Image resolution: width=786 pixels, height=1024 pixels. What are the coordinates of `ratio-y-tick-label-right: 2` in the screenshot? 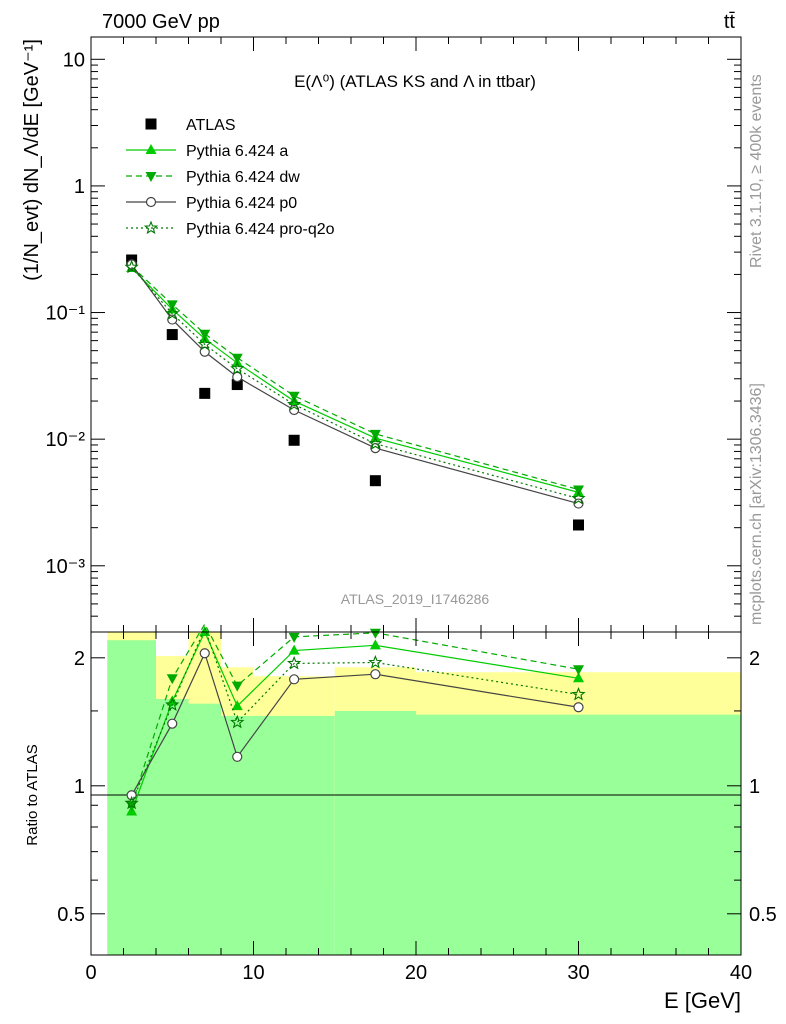 It's located at (754, 659).